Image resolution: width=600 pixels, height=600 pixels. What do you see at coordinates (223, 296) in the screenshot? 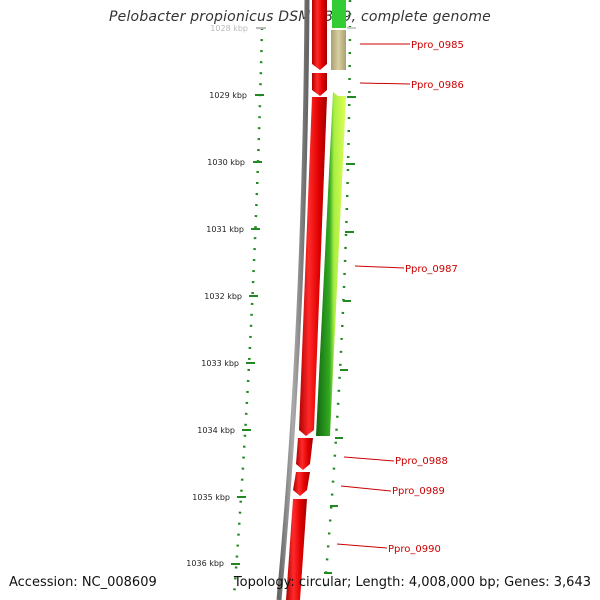
I see `kbp-label: 1032 kbp` at bounding box center [223, 296].